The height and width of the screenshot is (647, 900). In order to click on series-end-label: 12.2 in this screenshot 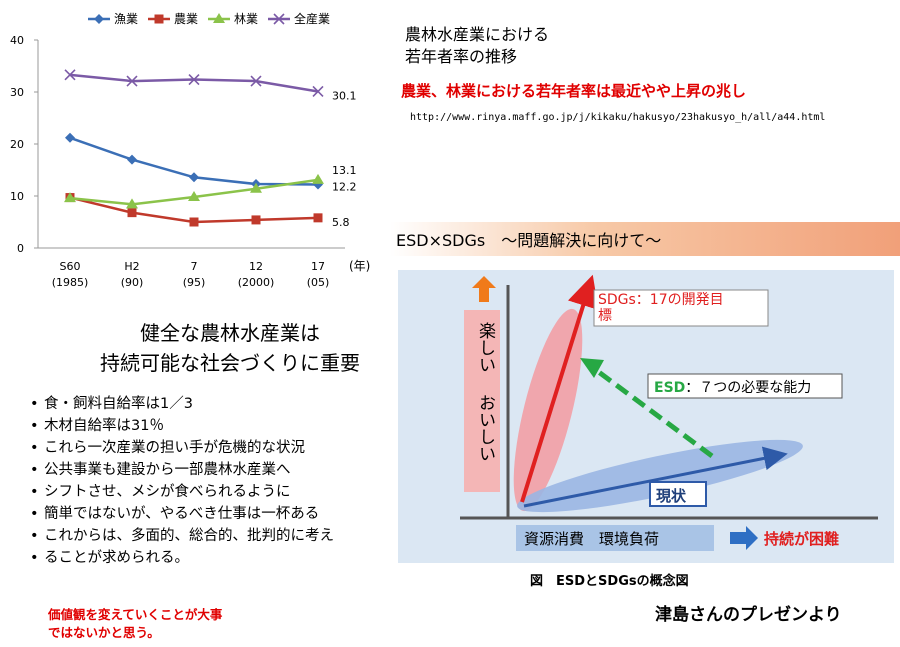, I will do `click(344, 187)`.